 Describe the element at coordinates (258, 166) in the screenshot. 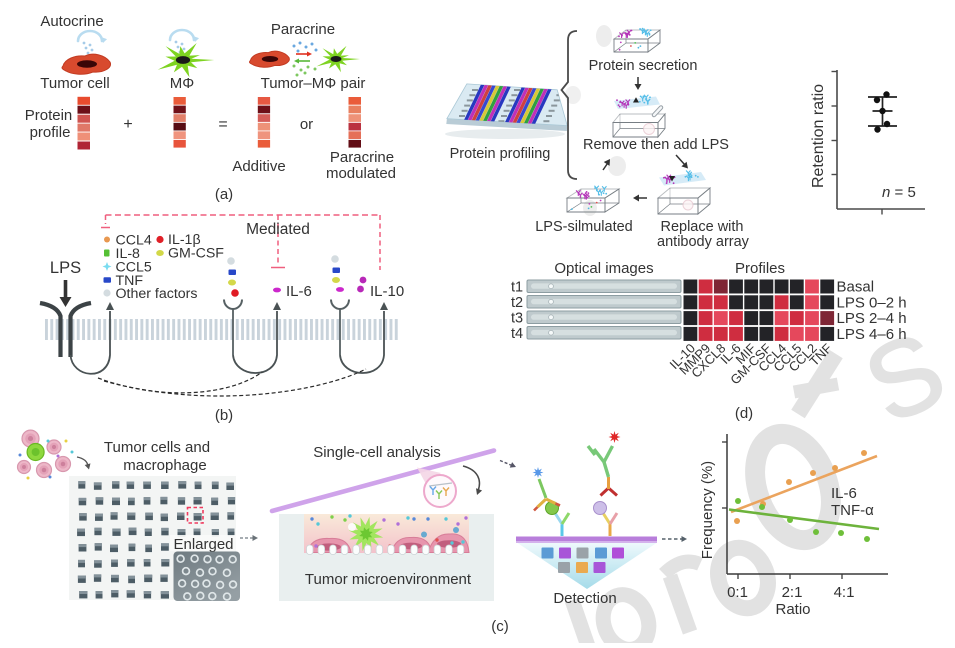

I see `svg-text: Additive` at that location.